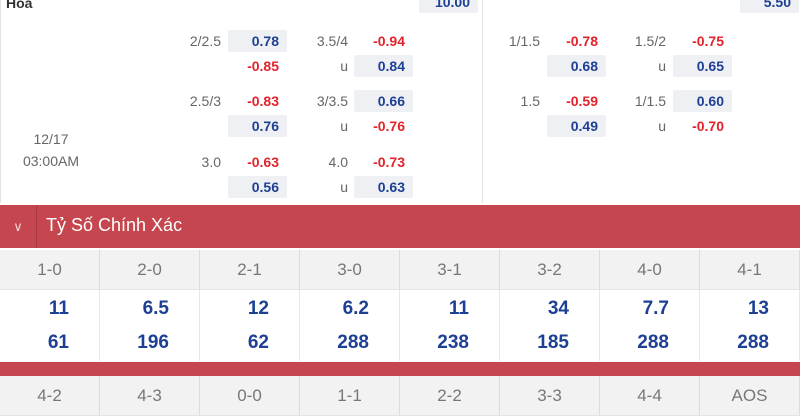 Image resolution: width=800 pixels, height=416 pixels. What do you see at coordinates (400, 226) in the screenshot?
I see `correct-score-header: ∨ Tỷ Số Chính Xác` at bounding box center [400, 226].